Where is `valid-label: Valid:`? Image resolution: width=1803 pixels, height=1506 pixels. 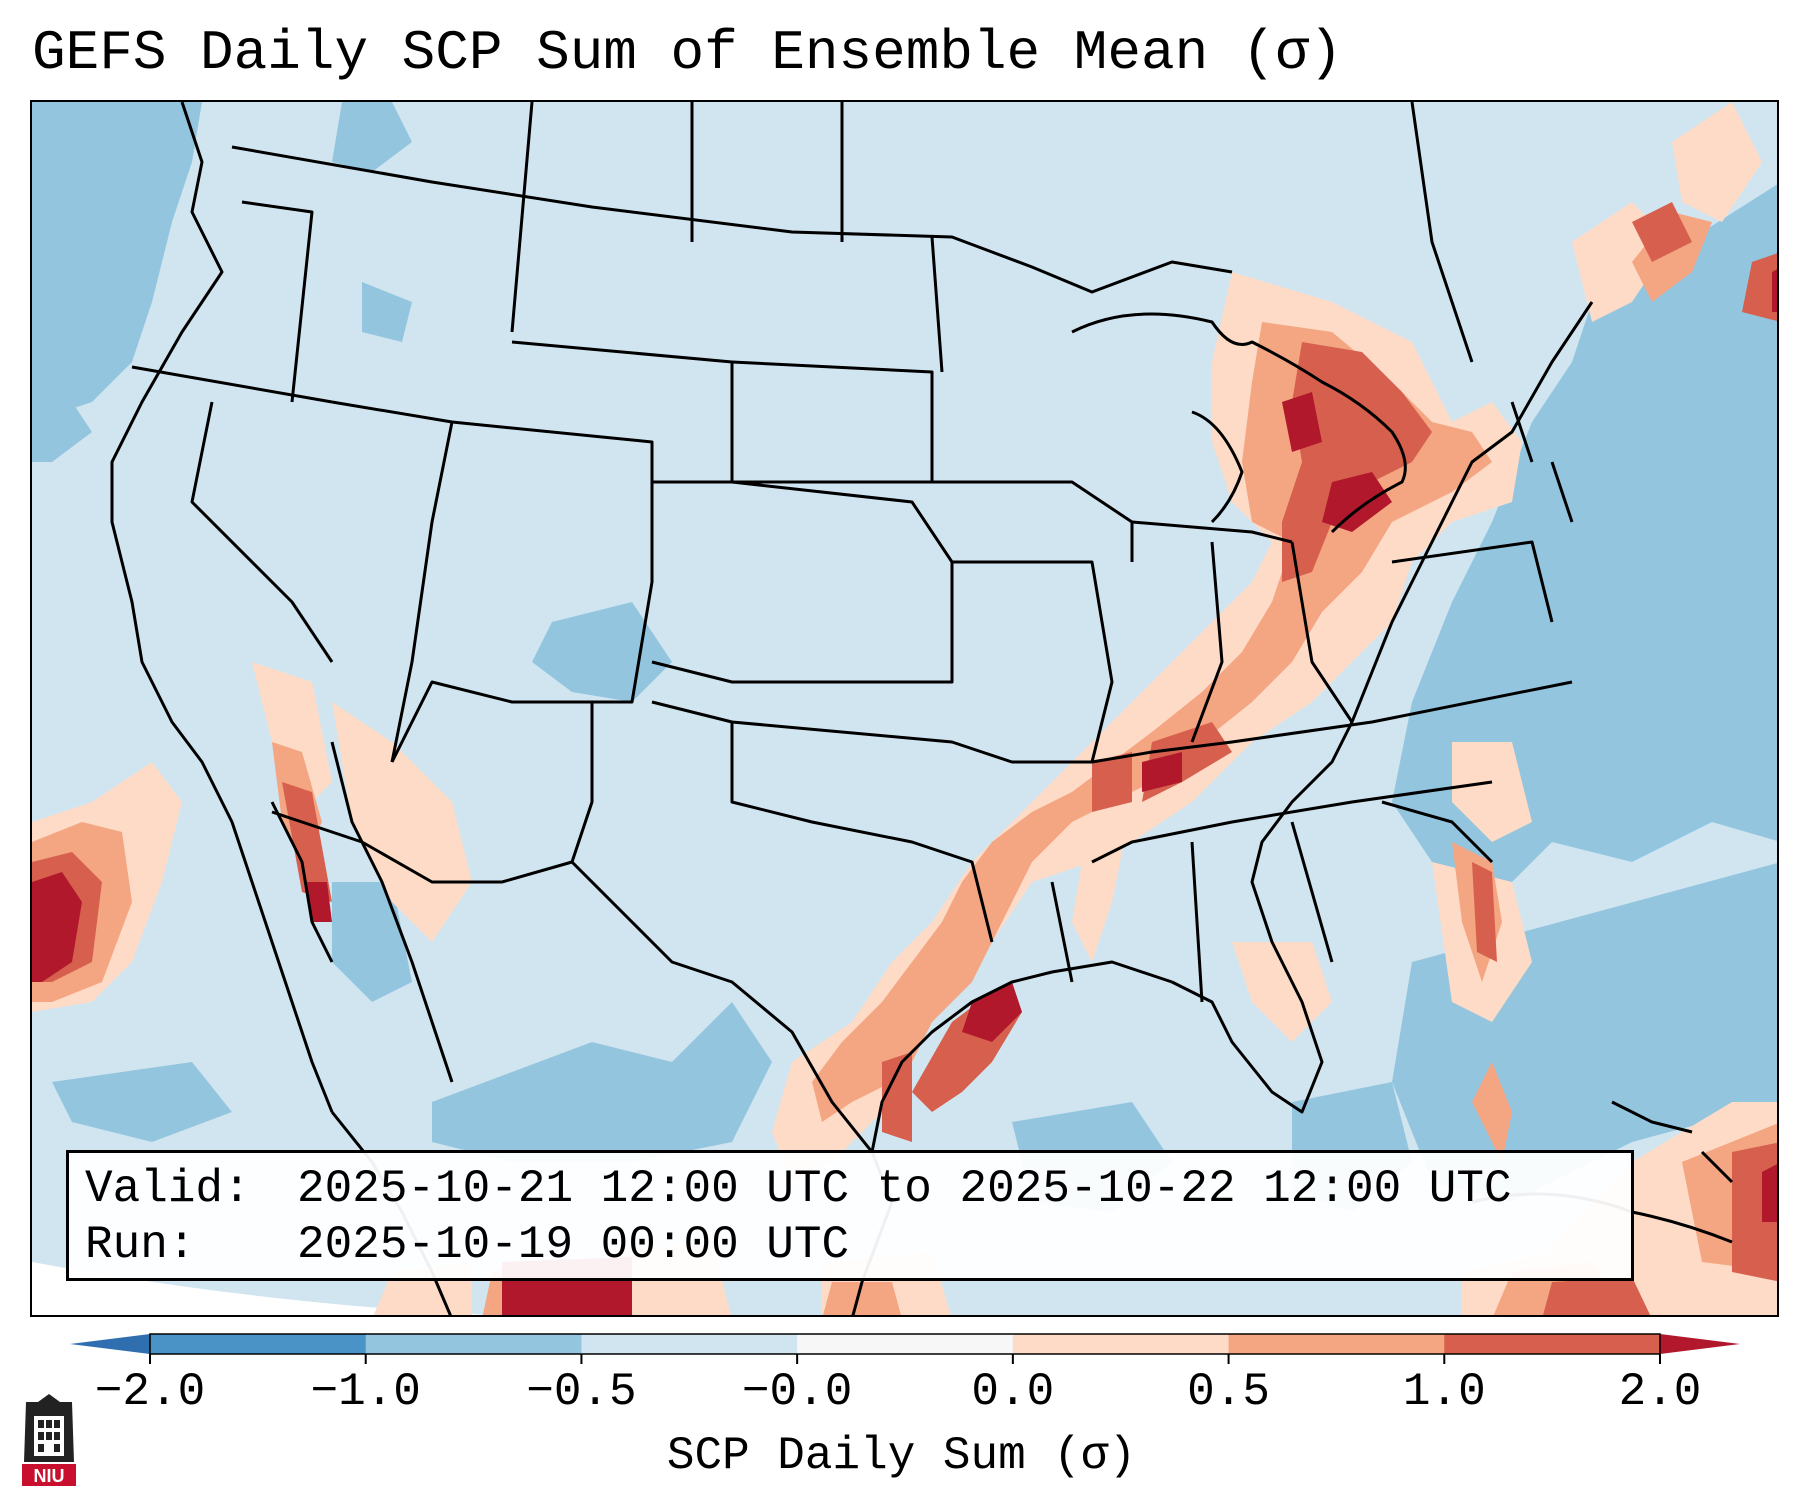
valid-label: Valid: is located at coordinates (168, 1189).